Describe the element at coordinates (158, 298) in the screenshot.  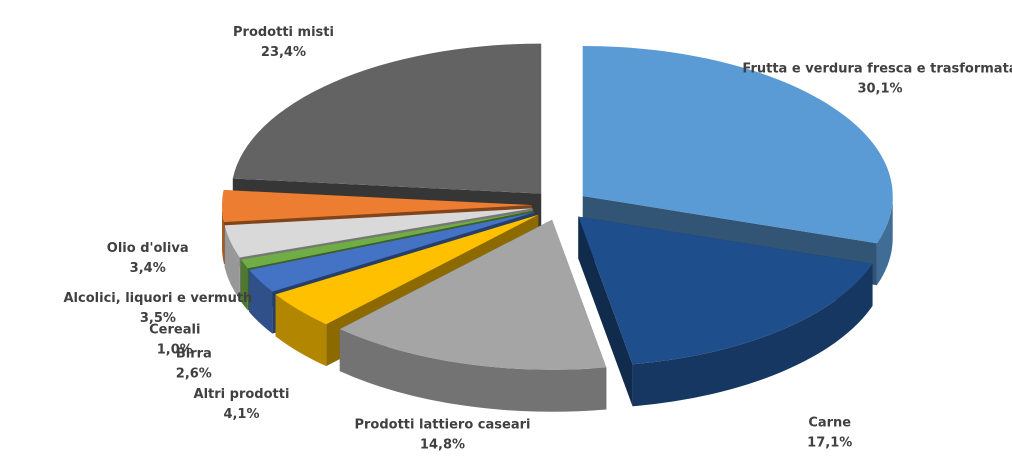
I see `slice-label: Alcolici, liquori e vermuth` at that location.